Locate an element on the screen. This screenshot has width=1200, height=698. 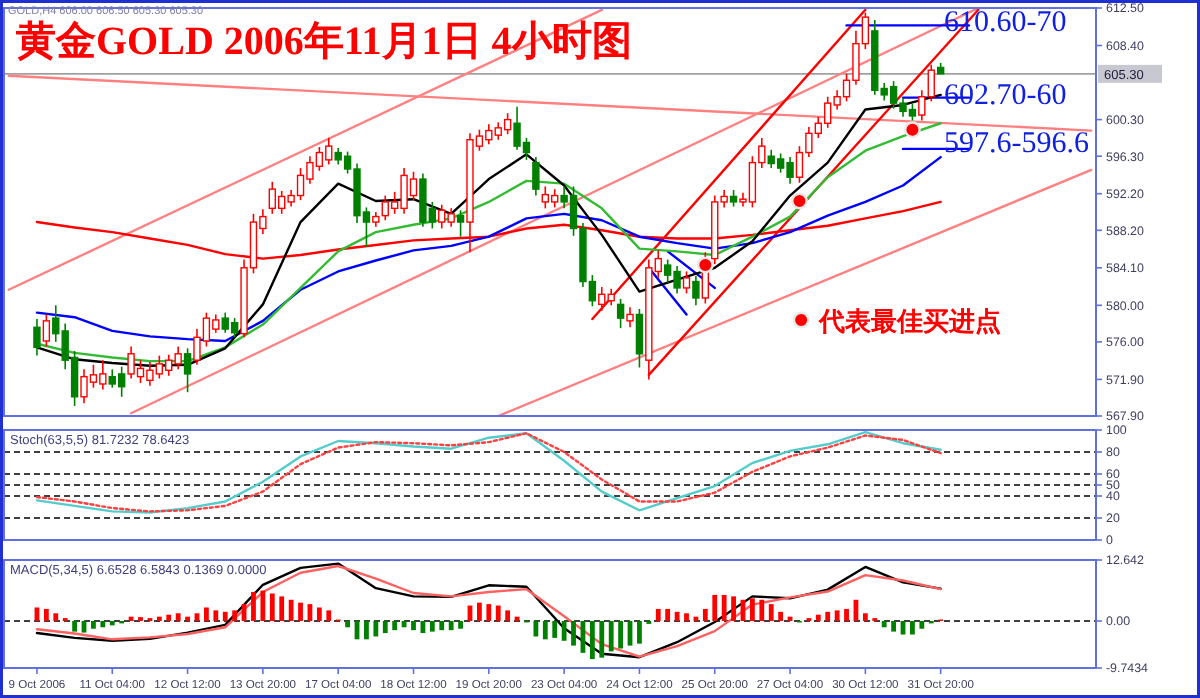
annotation: 597.6-596.6 is located at coordinates (1017, 144).